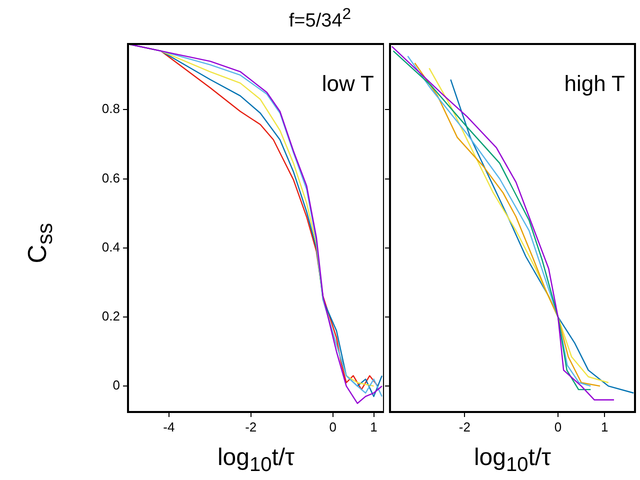  Describe the element at coordinates (348, 83) in the screenshot. I see `annotation: low T` at that location.